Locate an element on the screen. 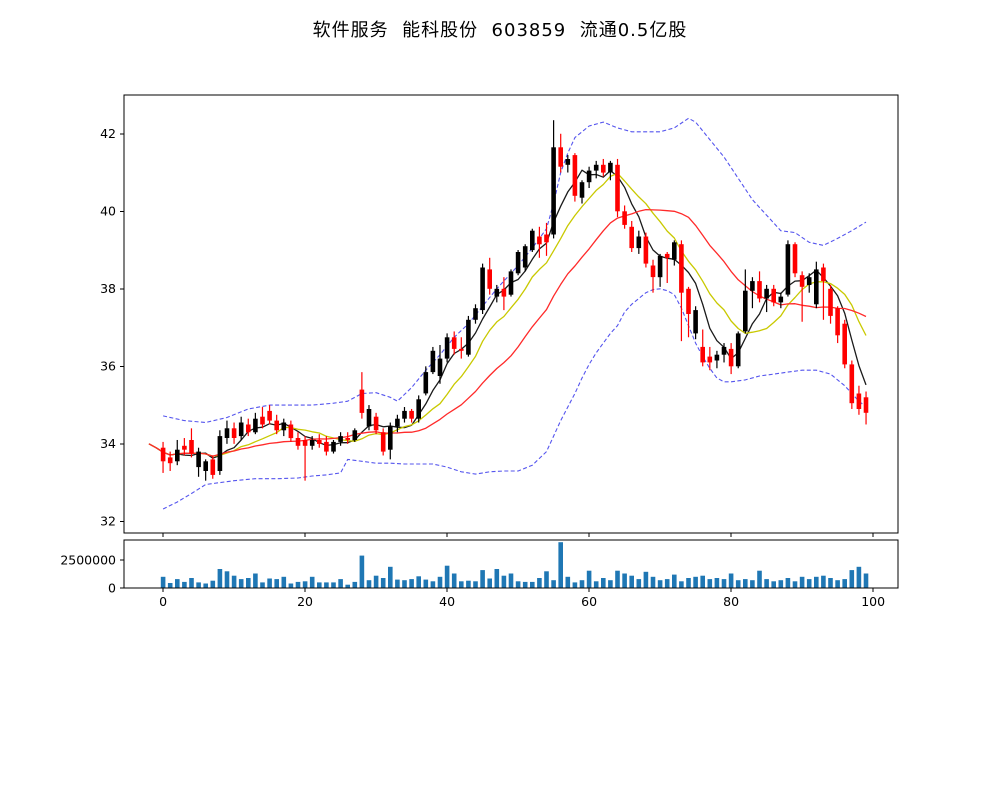 The height and width of the screenshot is (800, 1000). volume-y-tick-label: 2500000 is located at coordinates (88, 559).